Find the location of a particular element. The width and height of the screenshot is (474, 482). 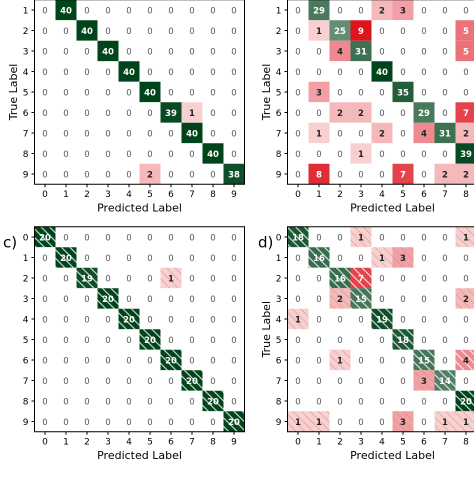

y-tick-label: 8 is located at coordinates (279, 155).